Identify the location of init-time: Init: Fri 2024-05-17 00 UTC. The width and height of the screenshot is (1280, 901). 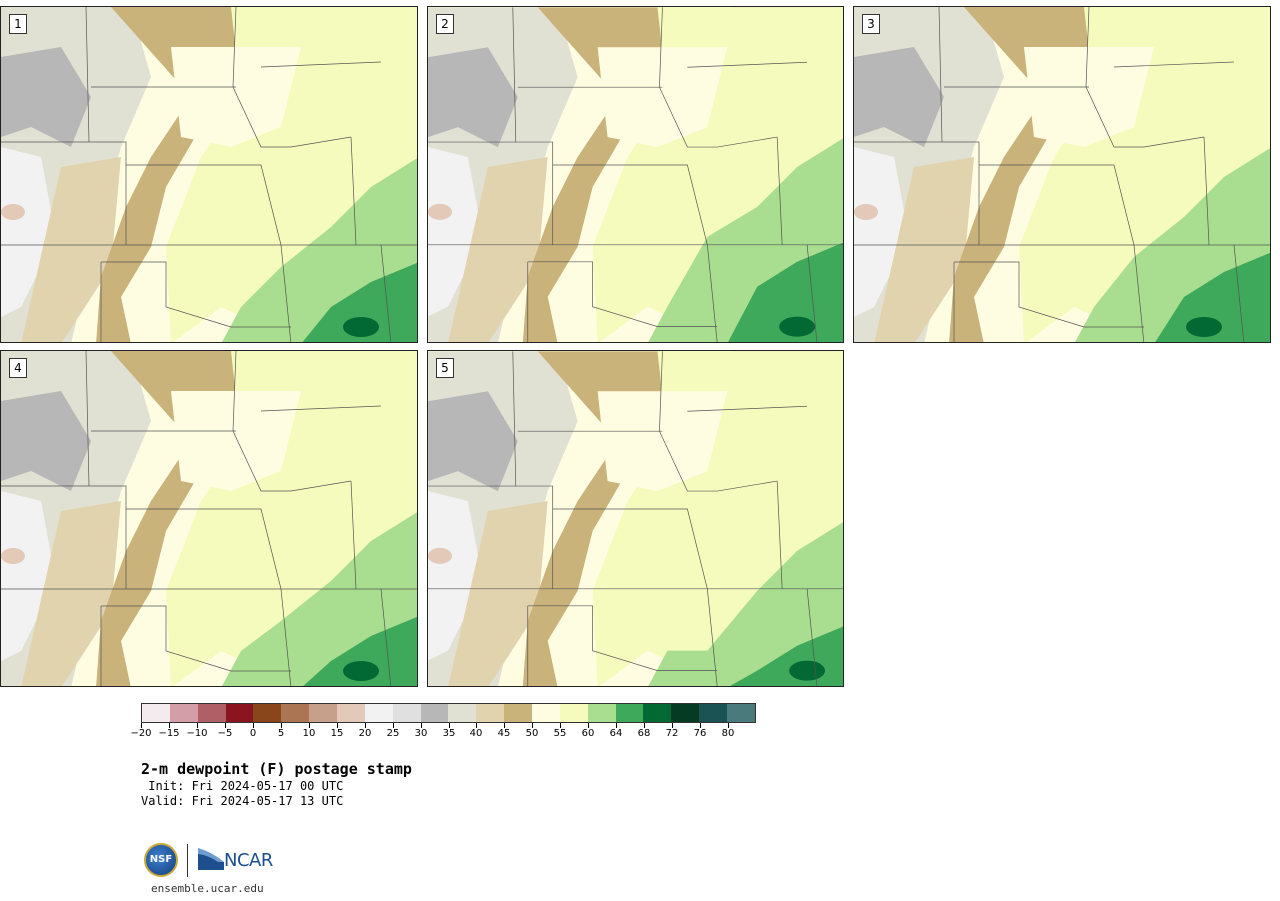
(242, 786).